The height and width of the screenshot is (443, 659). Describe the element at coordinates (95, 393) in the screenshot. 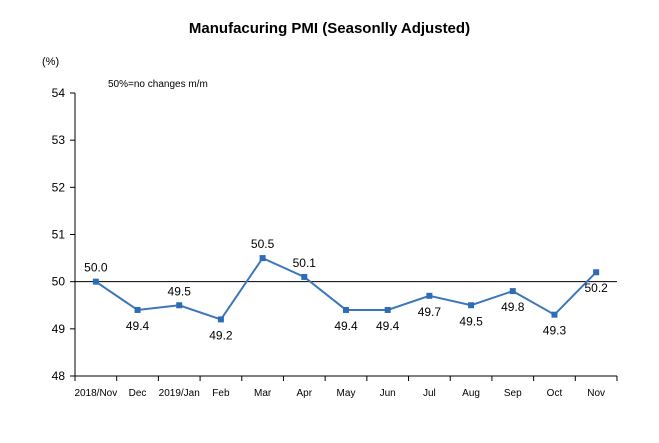

I see `x-tick-label: 2018/Nov` at that location.